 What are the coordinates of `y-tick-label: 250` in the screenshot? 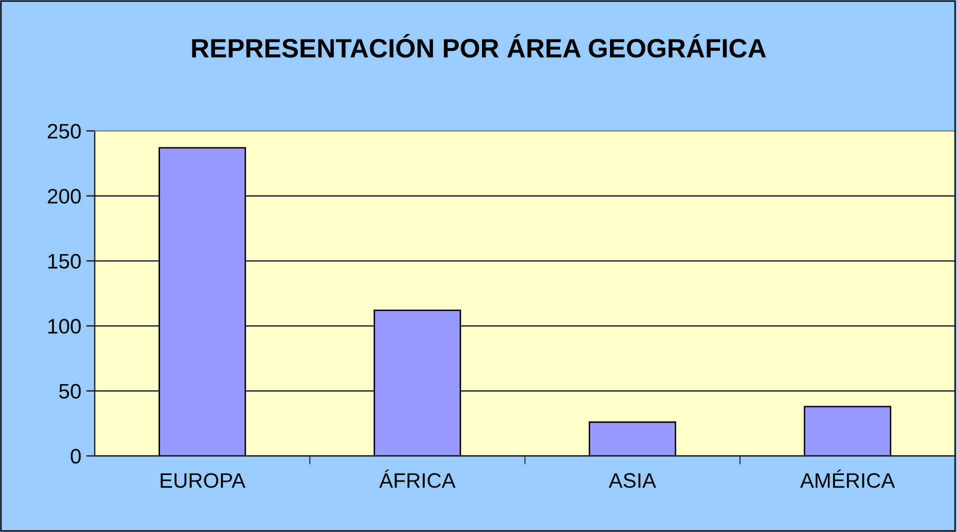 It's located at (64, 131).